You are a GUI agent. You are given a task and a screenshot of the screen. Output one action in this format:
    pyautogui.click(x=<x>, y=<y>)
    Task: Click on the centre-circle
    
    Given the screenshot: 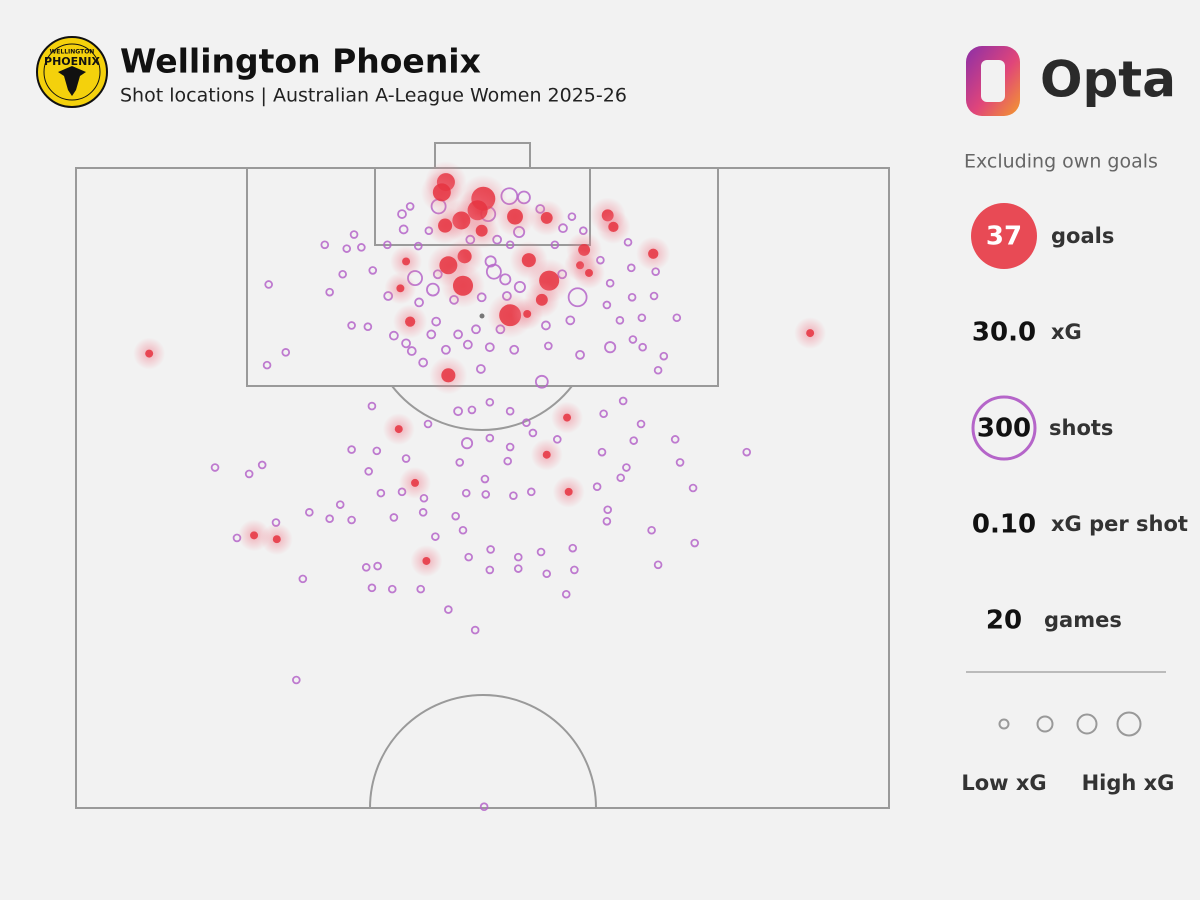 What is the action you would take?
    pyautogui.click(x=483, y=751)
    